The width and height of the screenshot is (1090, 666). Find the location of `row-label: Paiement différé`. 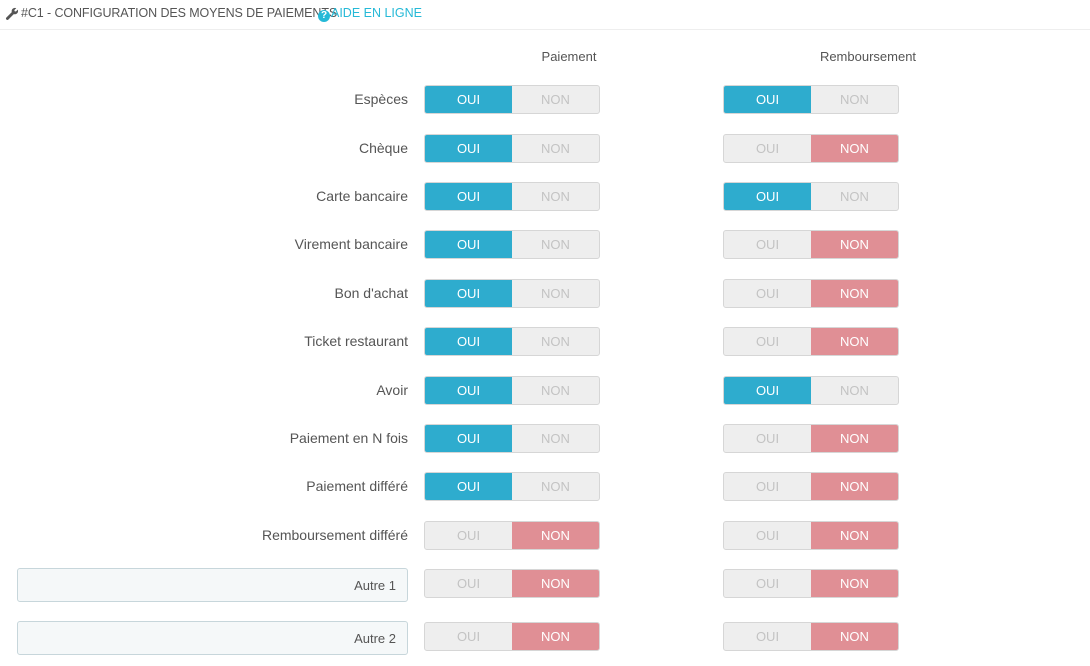

row-label: Paiement différé is located at coordinates (357, 486).